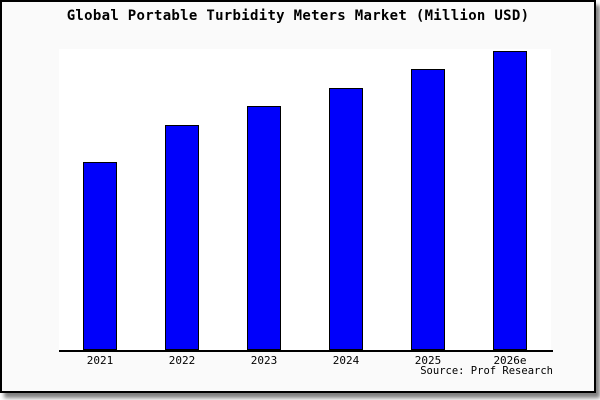  Describe the element at coordinates (100, 256) in the screenshot. I see `bar-2021` at that location.